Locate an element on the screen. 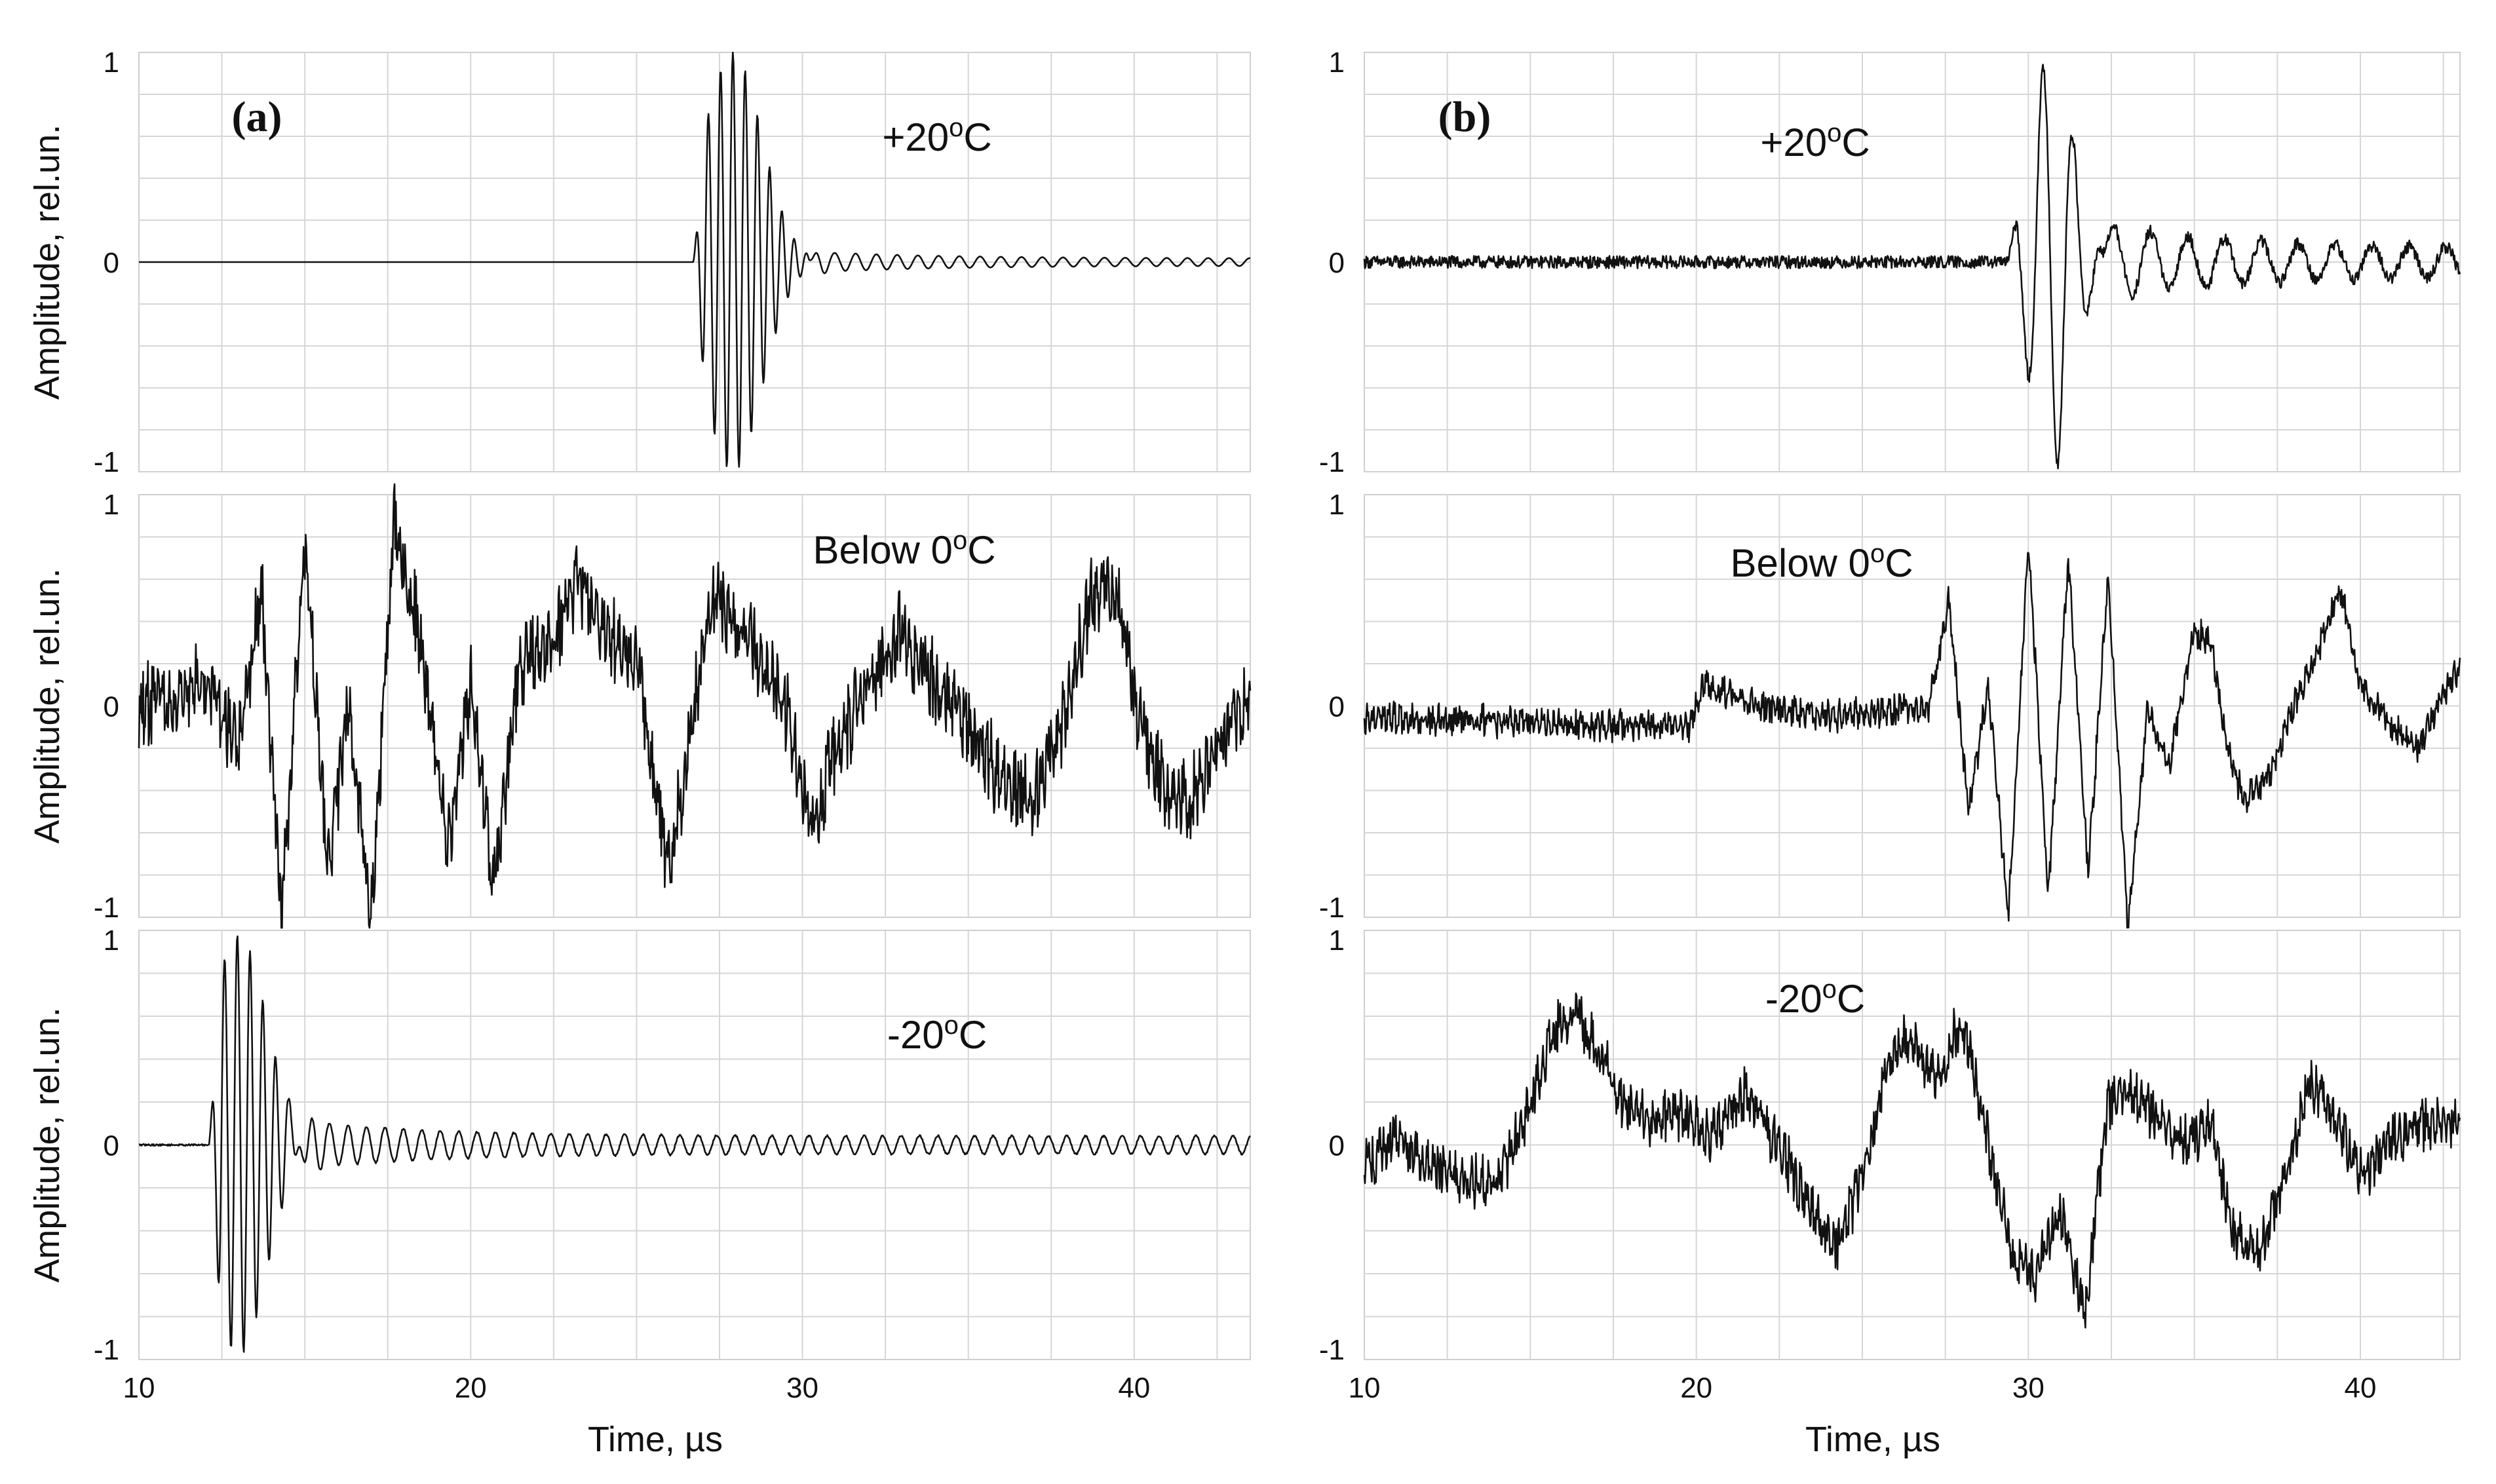  subplot-b-2: 1 0 -1 Below 0oC is located at coordinates (1890, 709).